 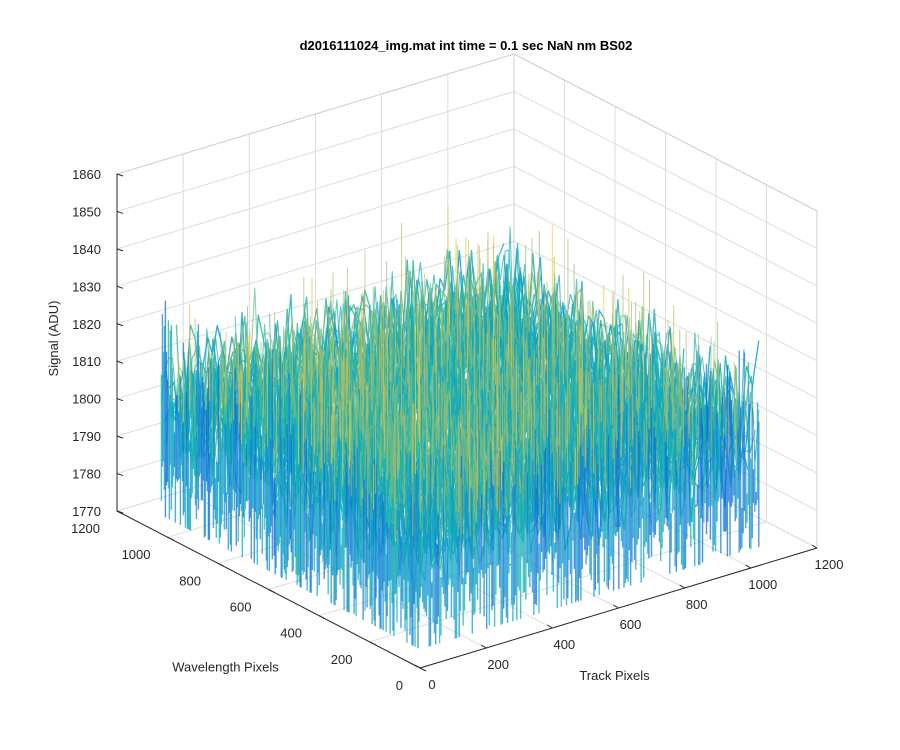 I want to click on z-tick-label: 1790, so click(x=86, y=436).